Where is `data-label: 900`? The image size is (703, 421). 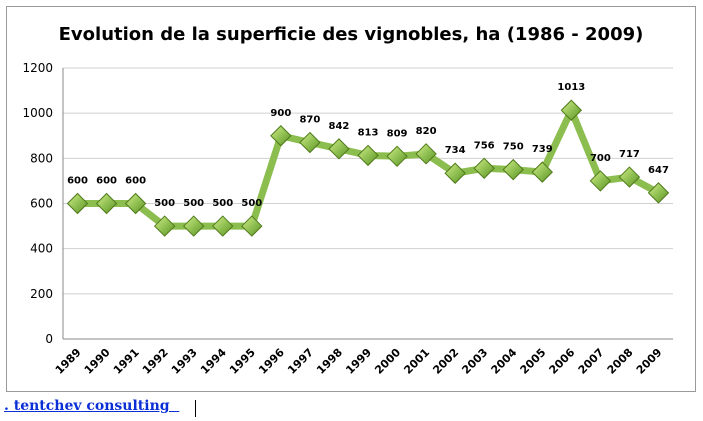 data-label: 900 is located at coordinates (280, 113).